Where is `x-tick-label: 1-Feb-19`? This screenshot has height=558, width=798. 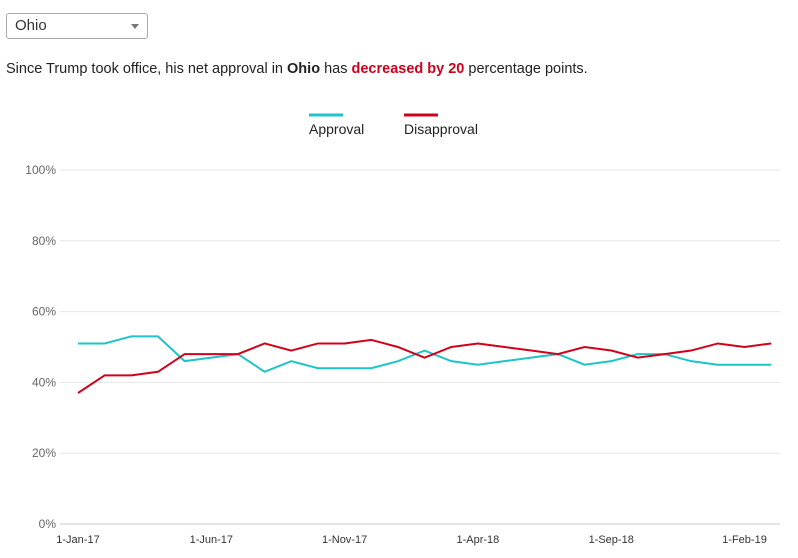 x-tick-label: 1-Feb-19 is located at coordinates (744, 540).